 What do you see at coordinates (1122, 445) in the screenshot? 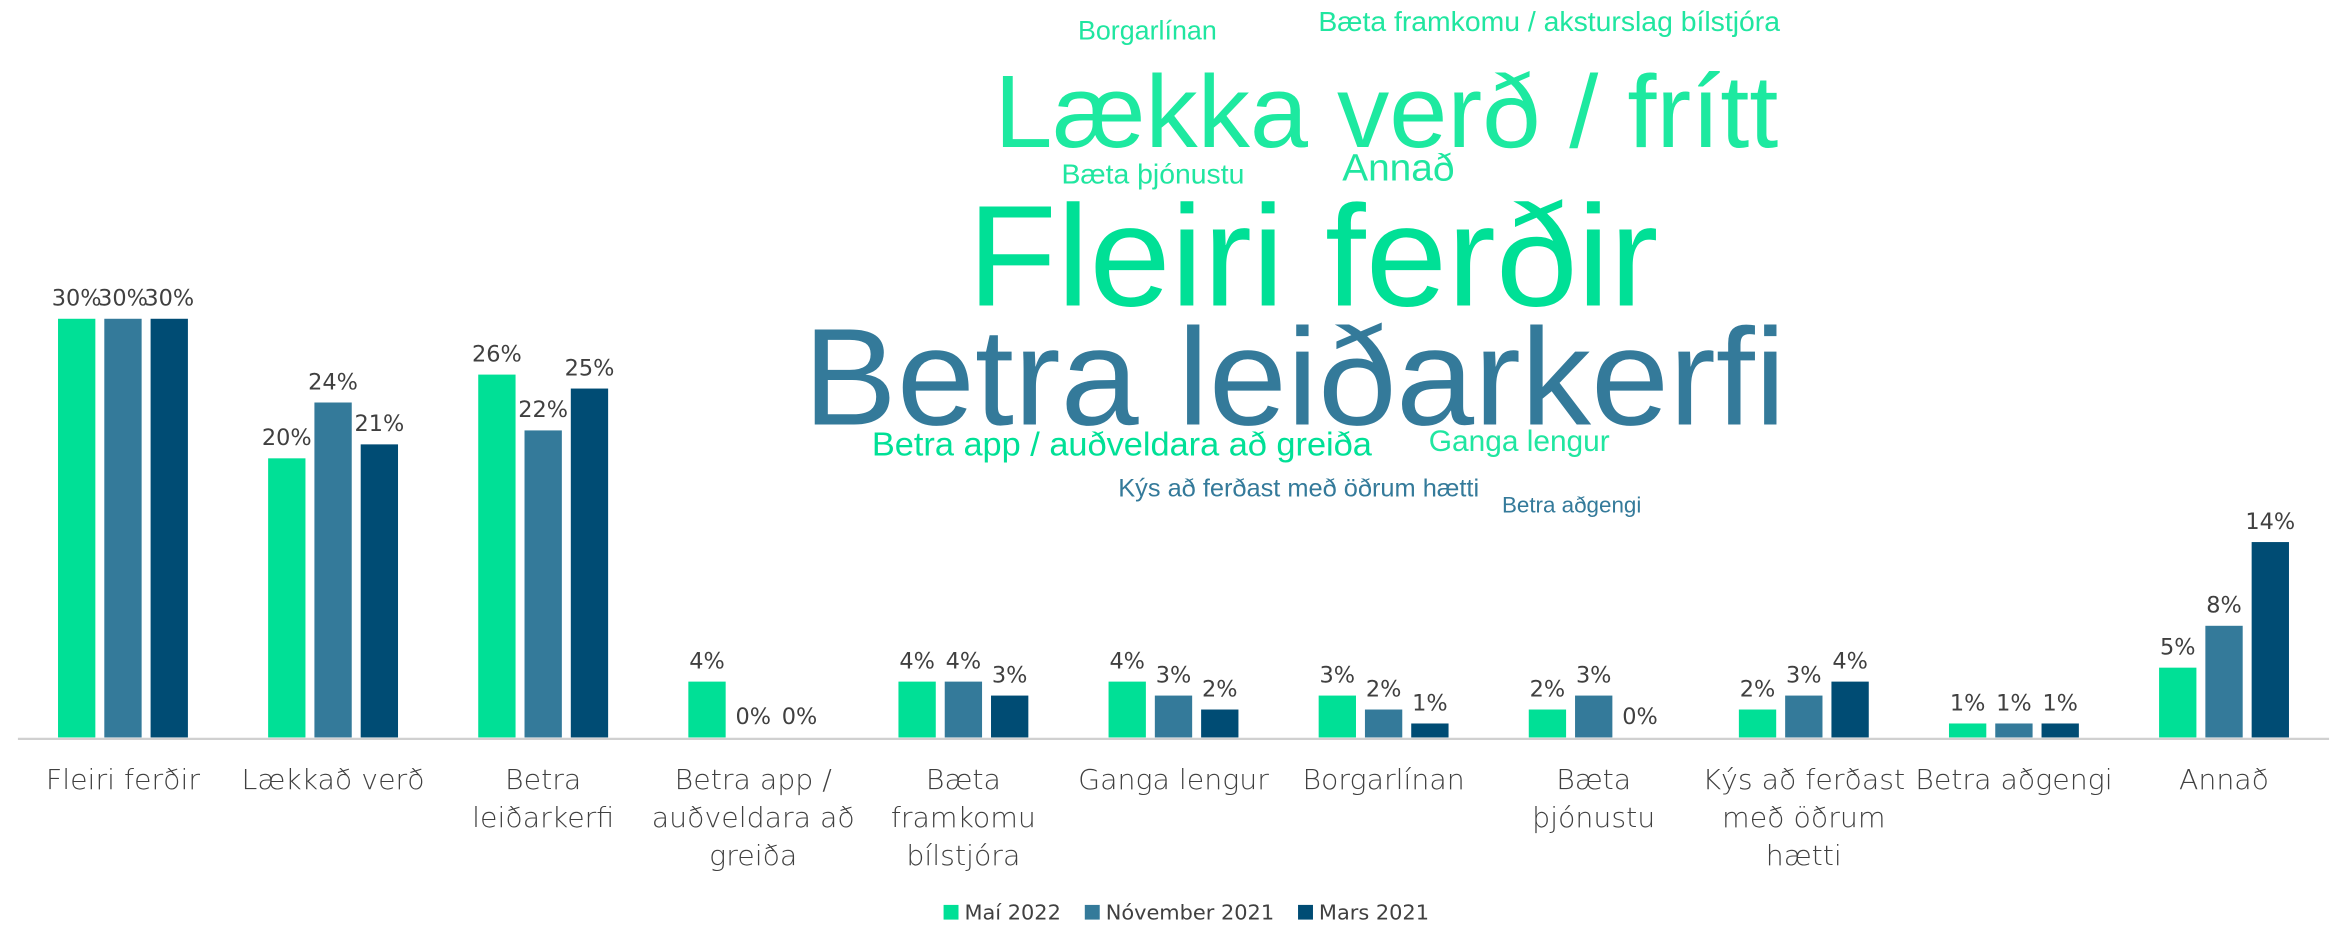
I see `word: Betra app / auðveldara að greiða` at bounding box center [1122, 445].